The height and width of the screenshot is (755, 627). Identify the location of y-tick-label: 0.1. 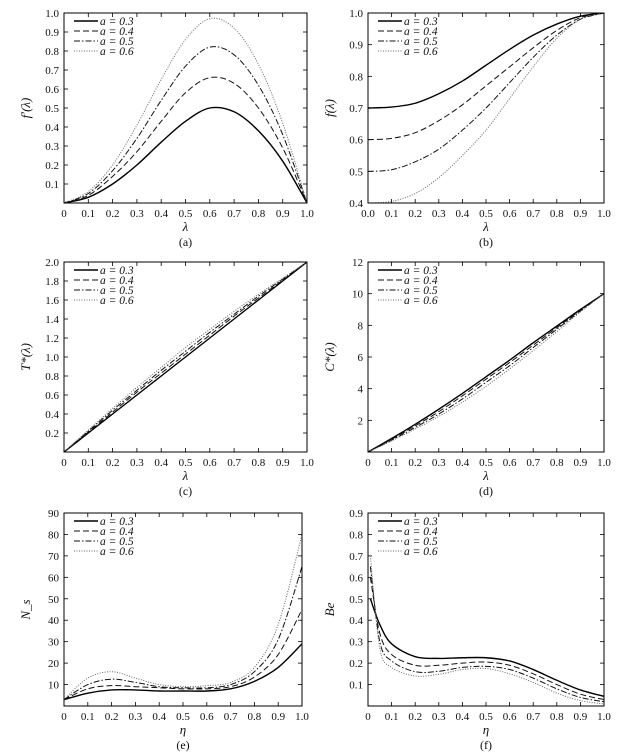
(52, 185).